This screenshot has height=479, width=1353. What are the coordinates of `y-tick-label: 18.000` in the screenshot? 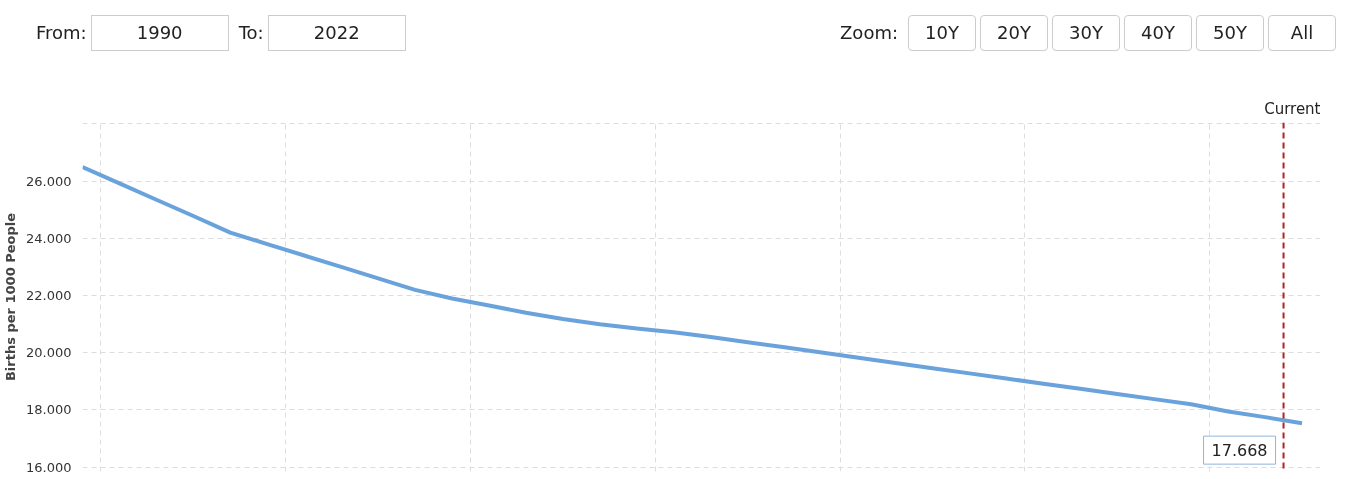 It's located at (49, 410).